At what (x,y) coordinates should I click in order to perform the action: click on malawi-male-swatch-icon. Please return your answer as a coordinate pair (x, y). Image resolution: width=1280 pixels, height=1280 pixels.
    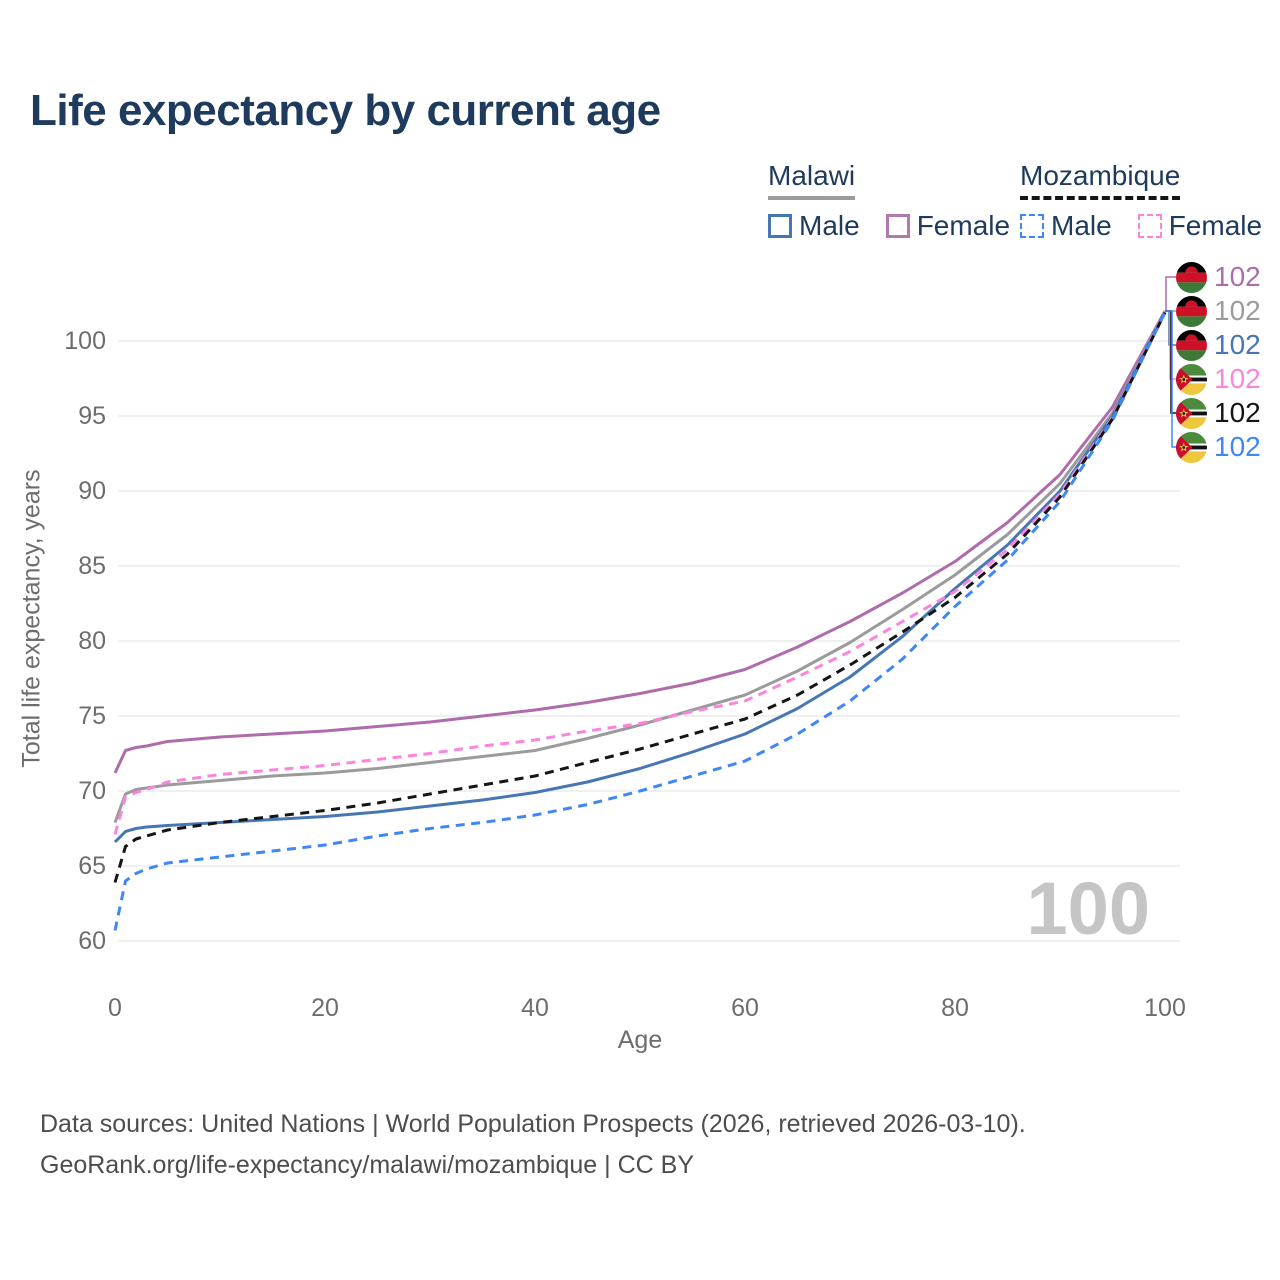
    Looking at the image, I should click on (780, 226).